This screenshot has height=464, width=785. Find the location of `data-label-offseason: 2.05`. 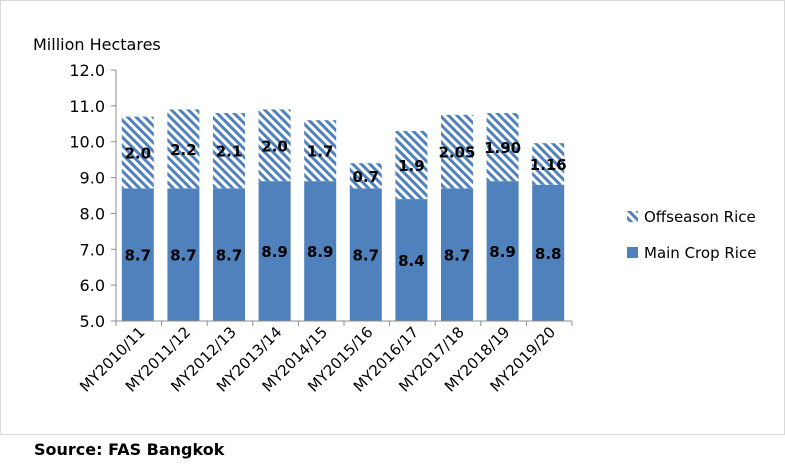

data-label-offseason: 2.05 is located at coordinates (456, 153).